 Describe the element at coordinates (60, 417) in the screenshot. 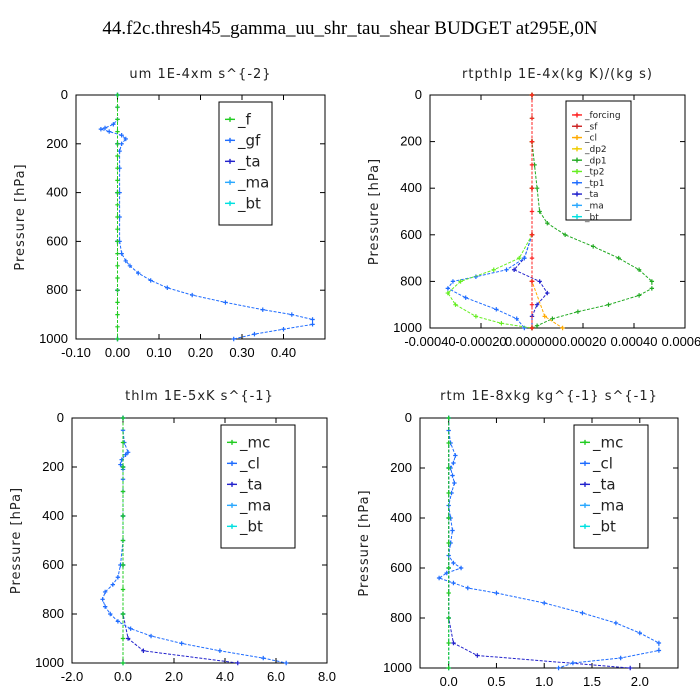

I see `y-tick-label: 0` at that location.